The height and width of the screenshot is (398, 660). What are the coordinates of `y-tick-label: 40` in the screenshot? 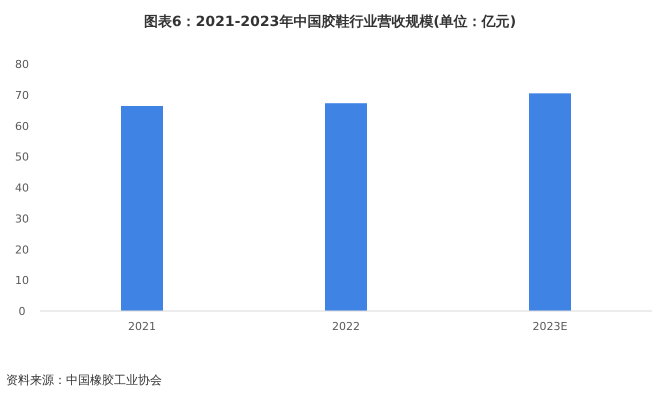 It's located at (22, 188).